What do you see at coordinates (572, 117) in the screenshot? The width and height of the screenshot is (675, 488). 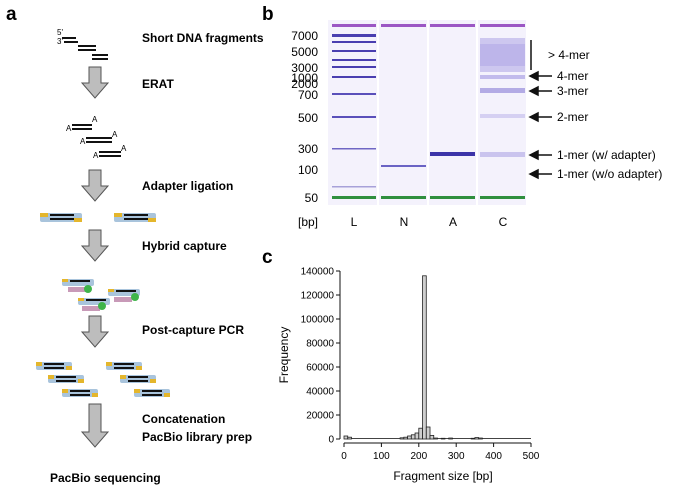 I see `annotation-2-mer: 2-mer` at bounding box center [572, 117].